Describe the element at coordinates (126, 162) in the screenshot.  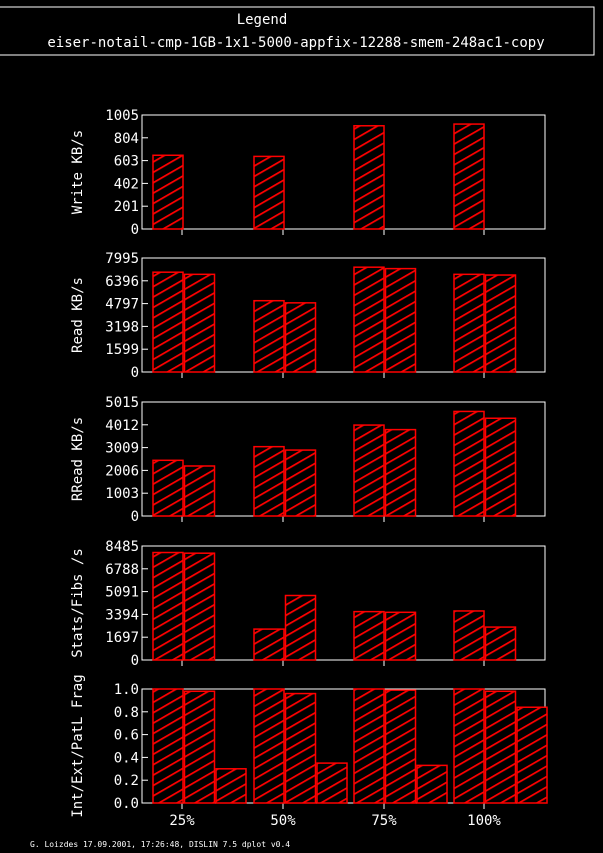
I see `y-tick-label: 603` at that location.